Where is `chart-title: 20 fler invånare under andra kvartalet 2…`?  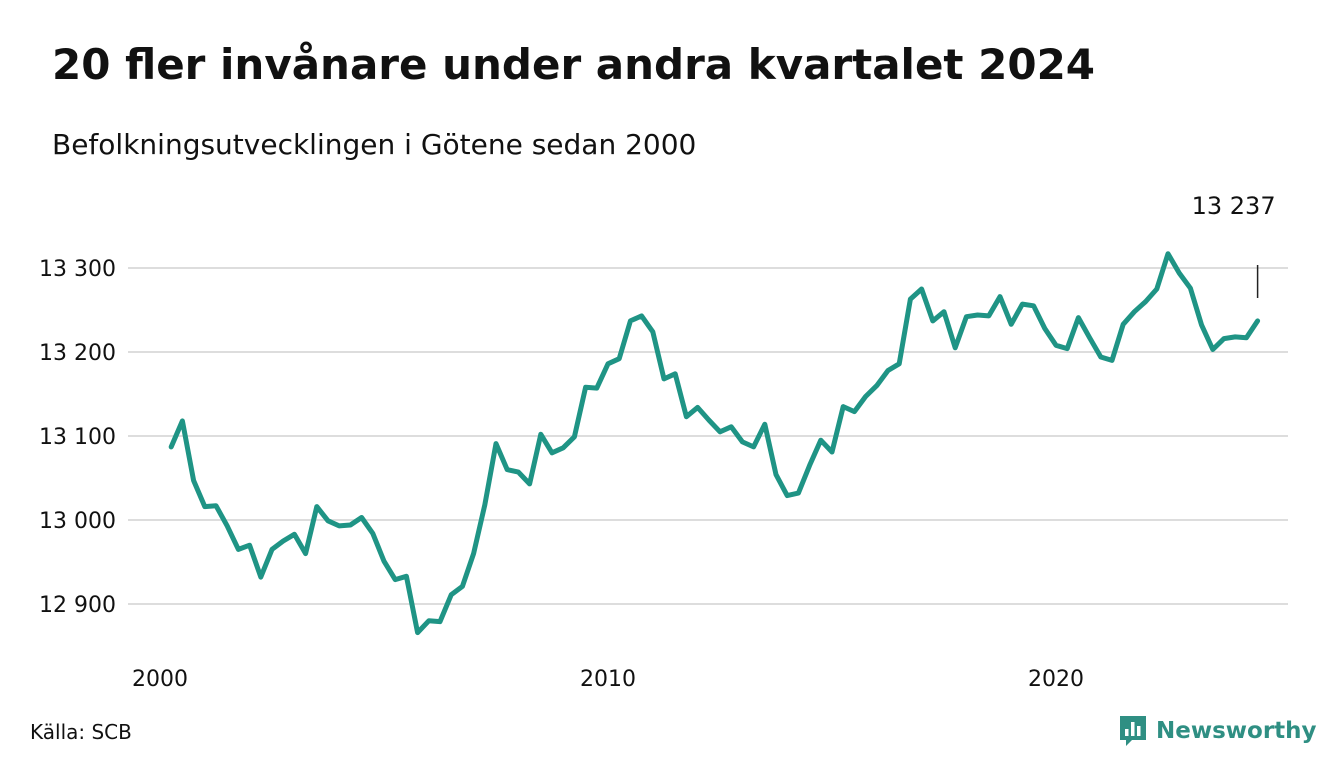
chart-title: 20 fler invånare under andra kvartalet 2… is located at coordinates (574, 64).